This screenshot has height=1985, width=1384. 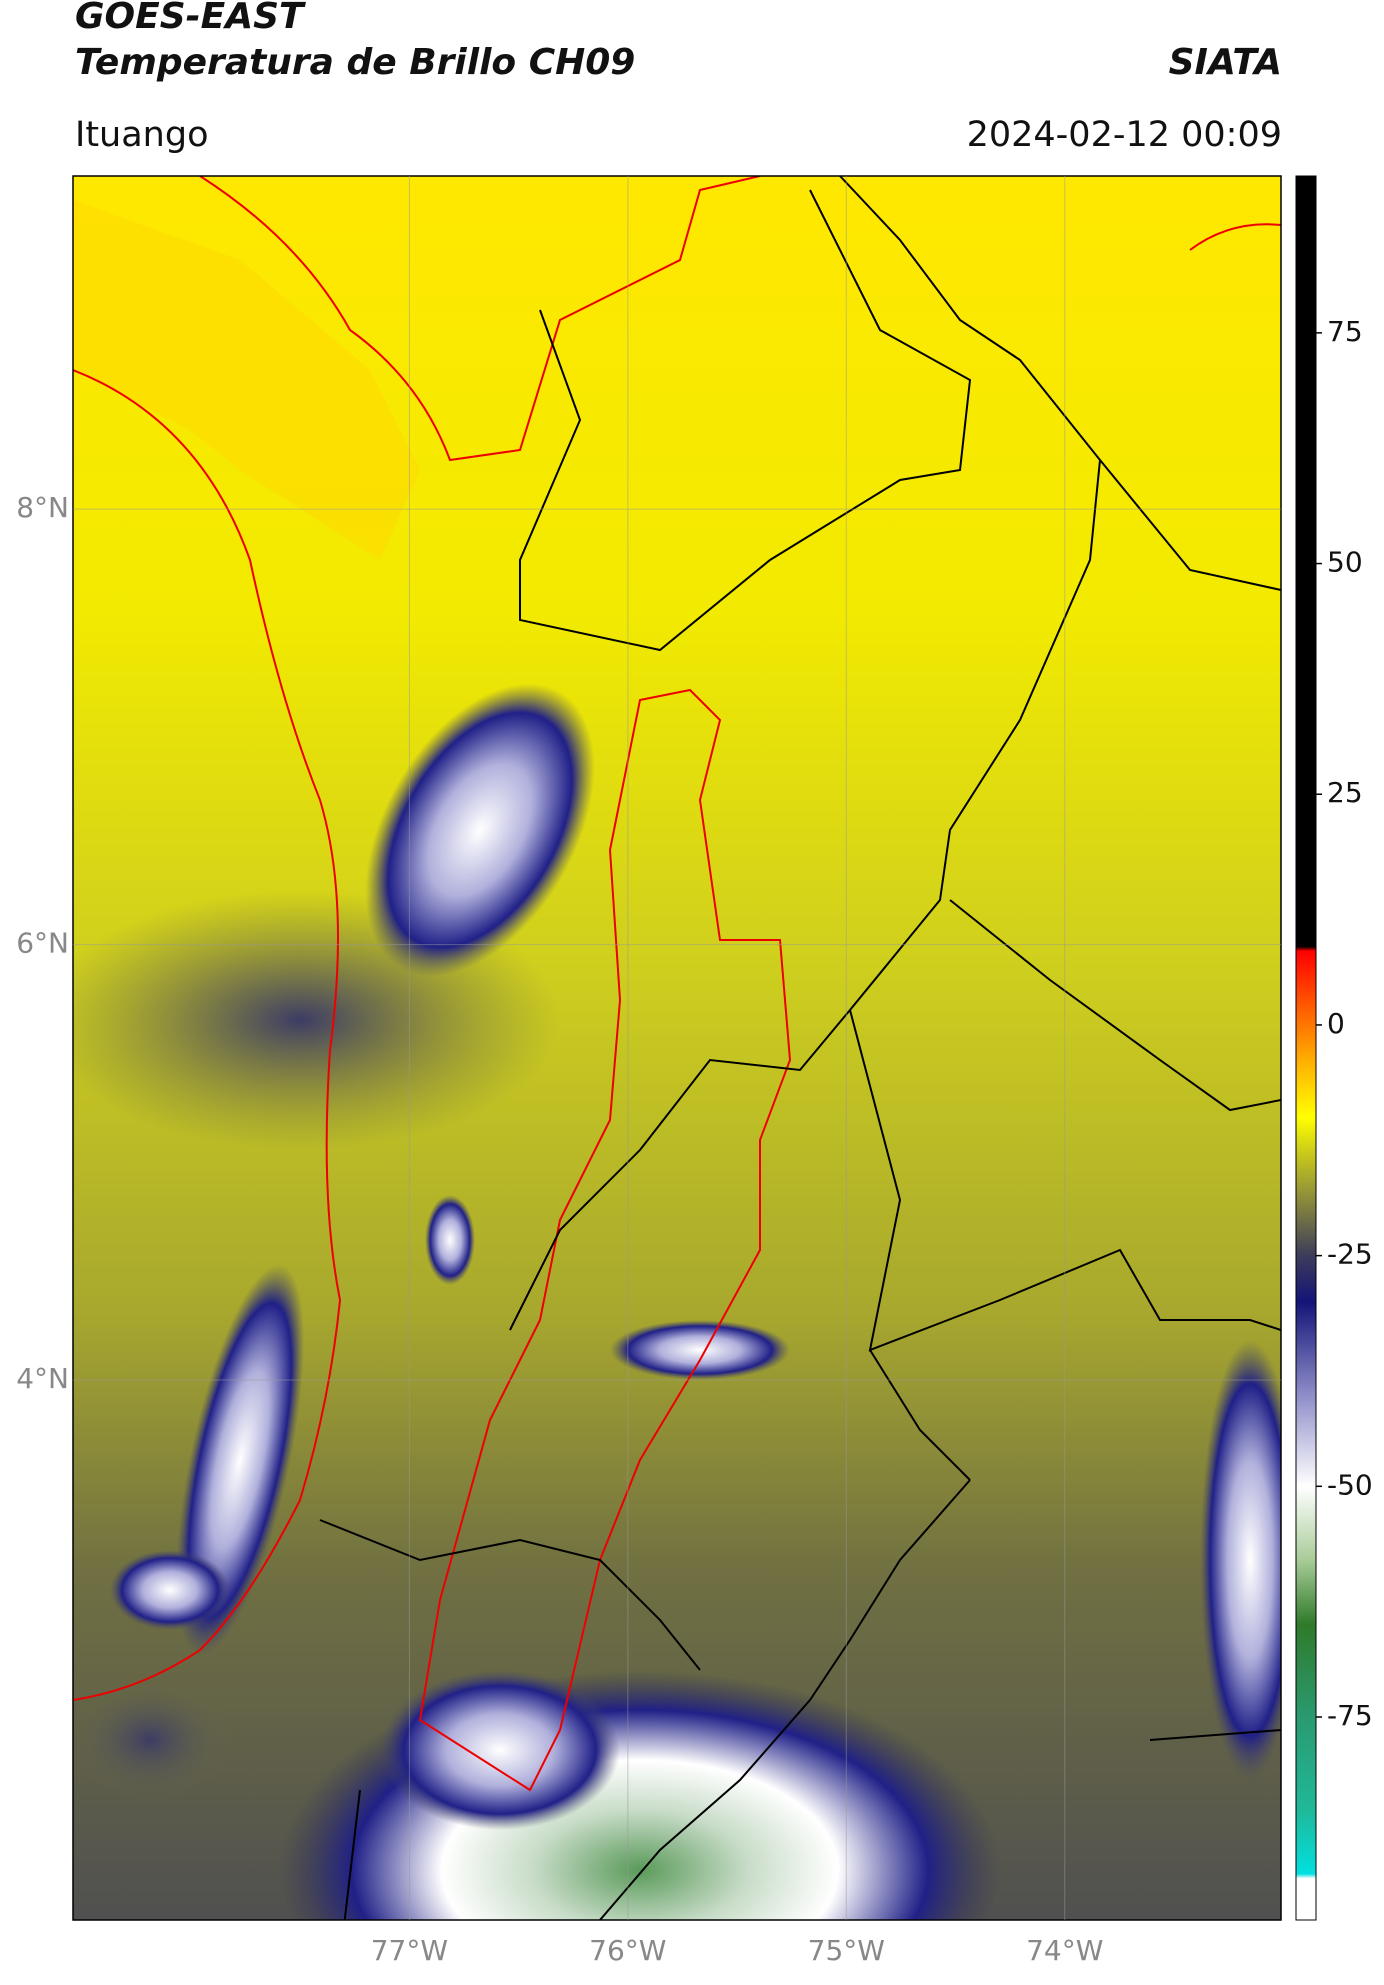 What do you see at coordinates (1306, 1048) in the screenshot?
I see `colorbar` at bounding box center [1306, 1048].